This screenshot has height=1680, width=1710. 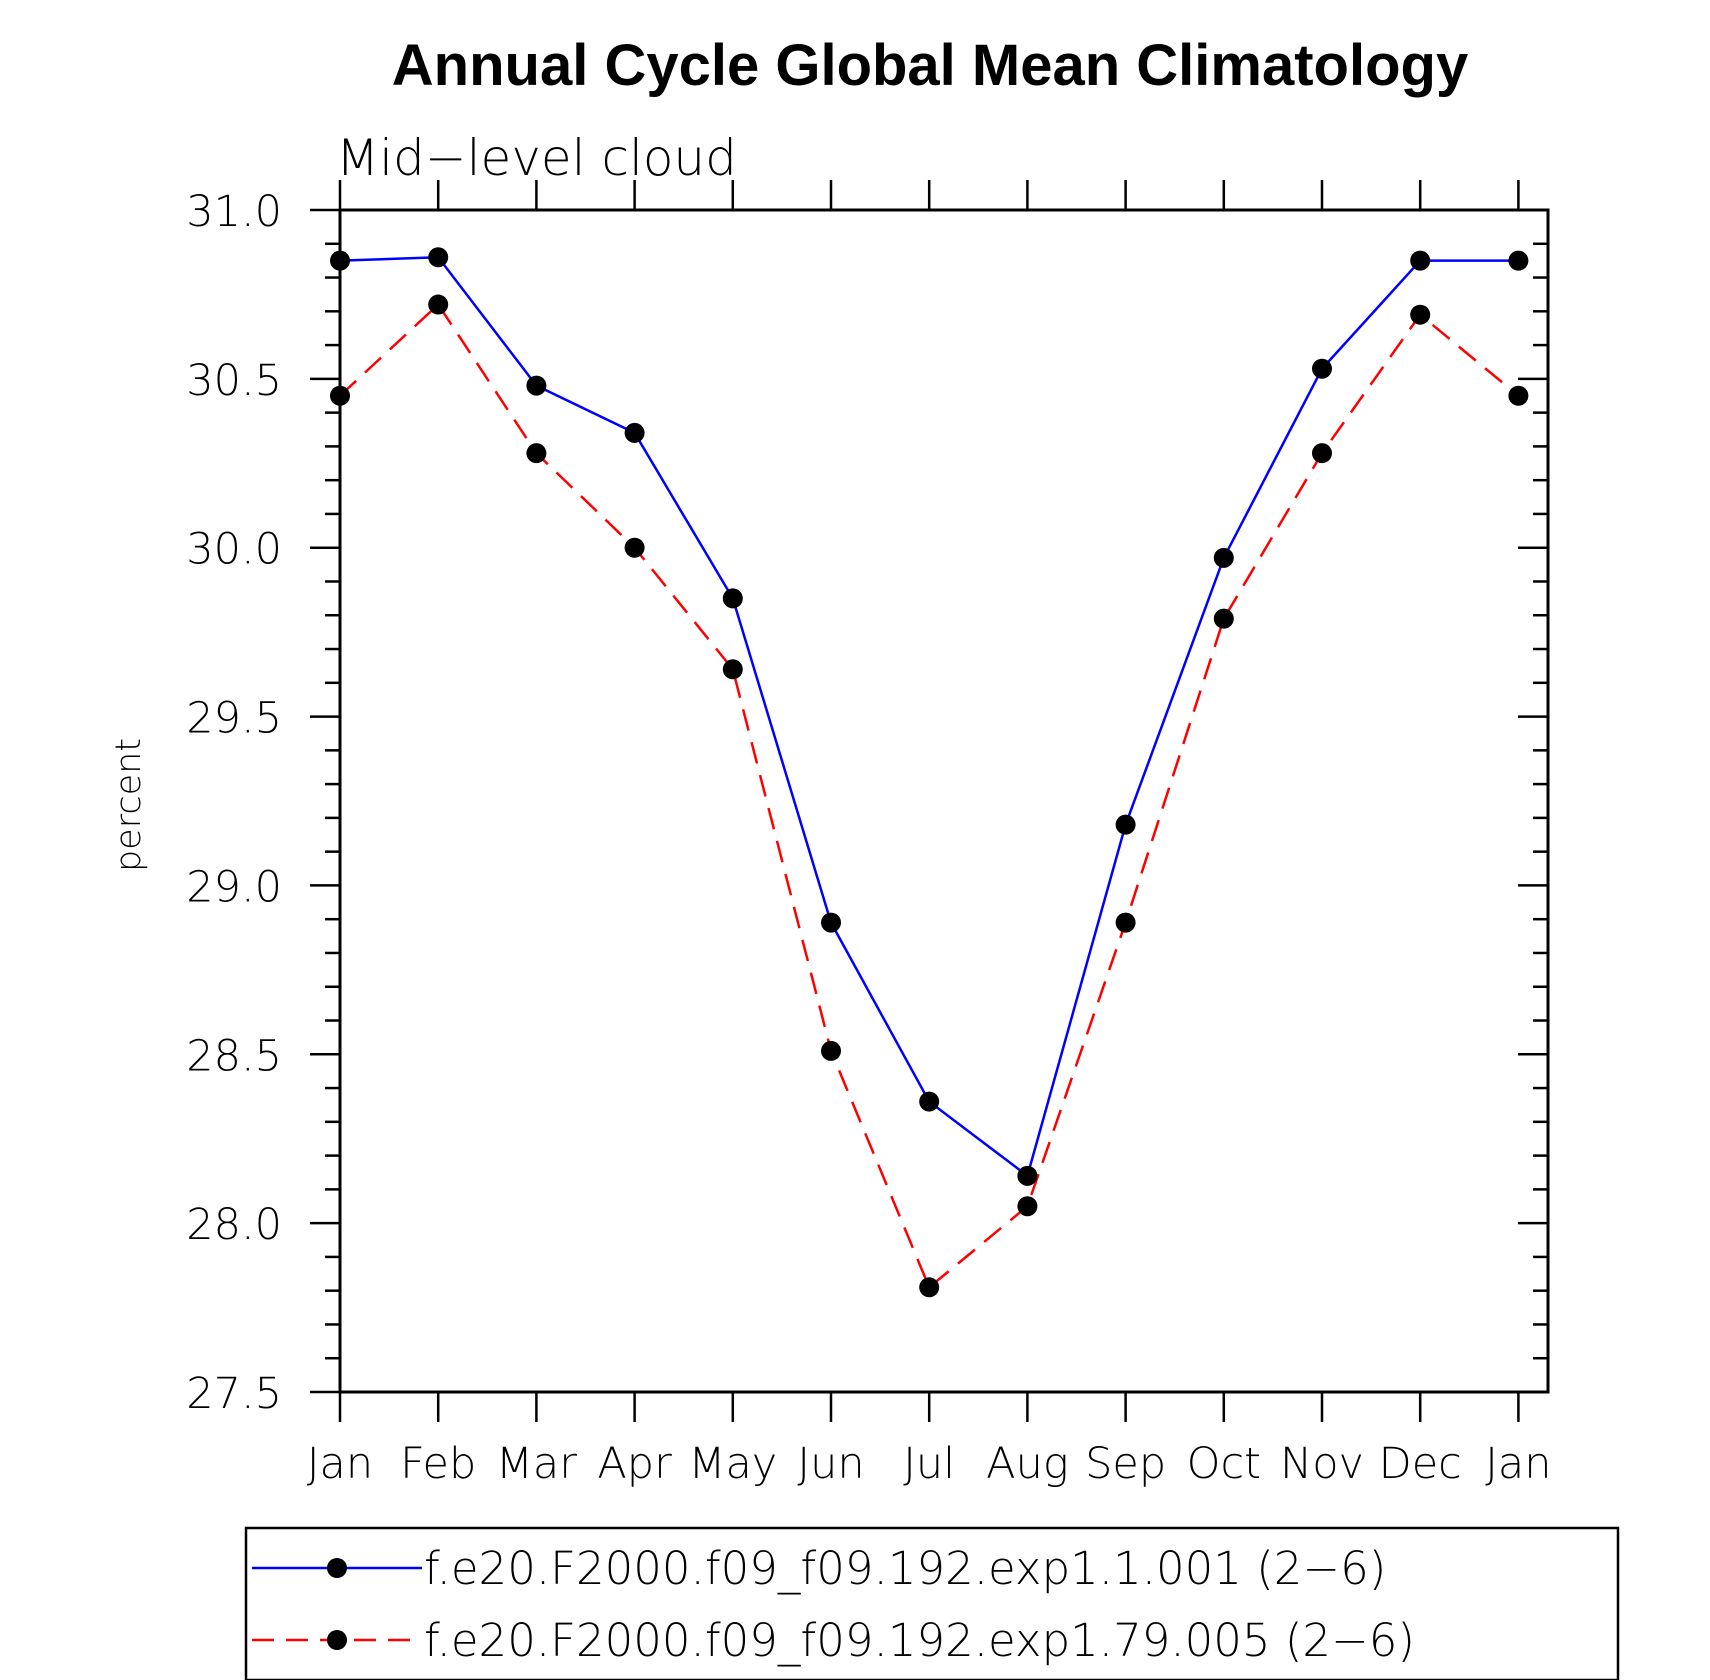 I want to click on y-tick-label: 31.0, so click(x=234, y=212).